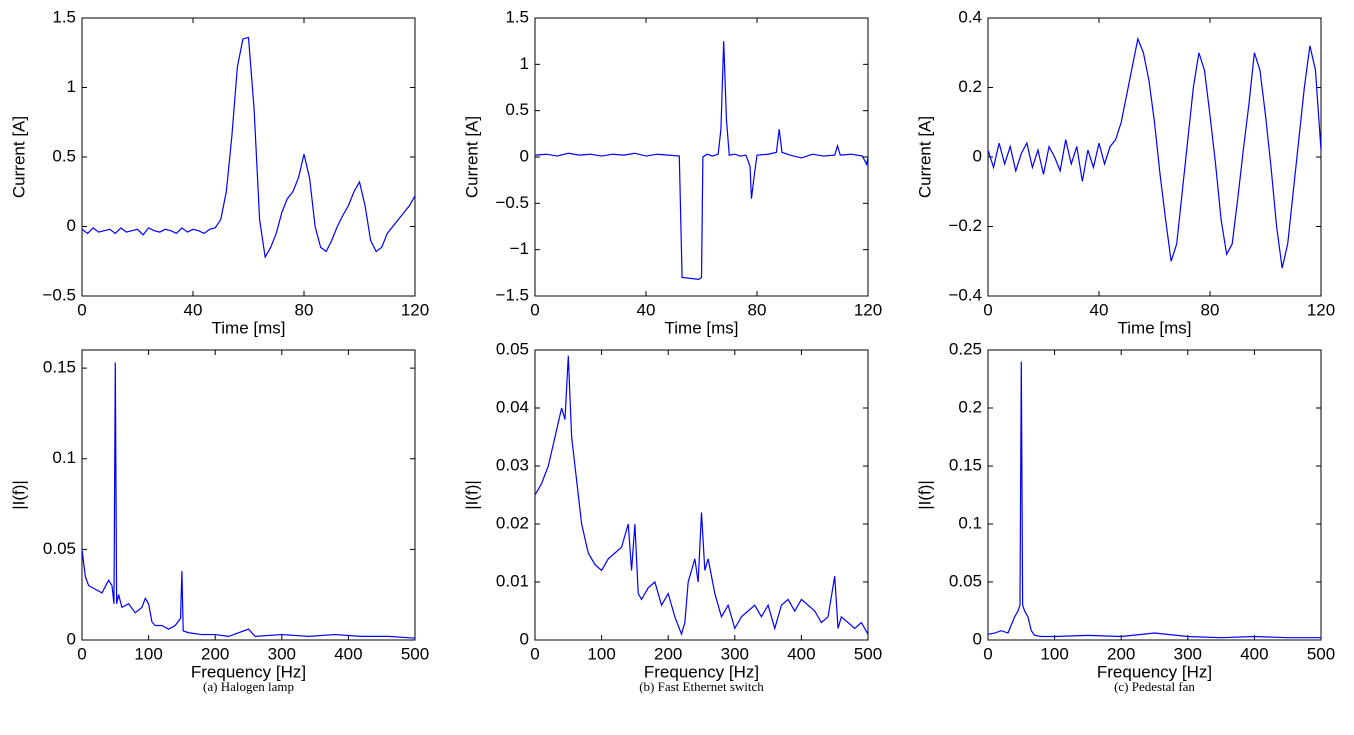 The width and height of the screenshot is (1354, 735). Describe the element at coordinates (512, 294) in the screenshot. I see `y-tick-label: −1.5` at that location.